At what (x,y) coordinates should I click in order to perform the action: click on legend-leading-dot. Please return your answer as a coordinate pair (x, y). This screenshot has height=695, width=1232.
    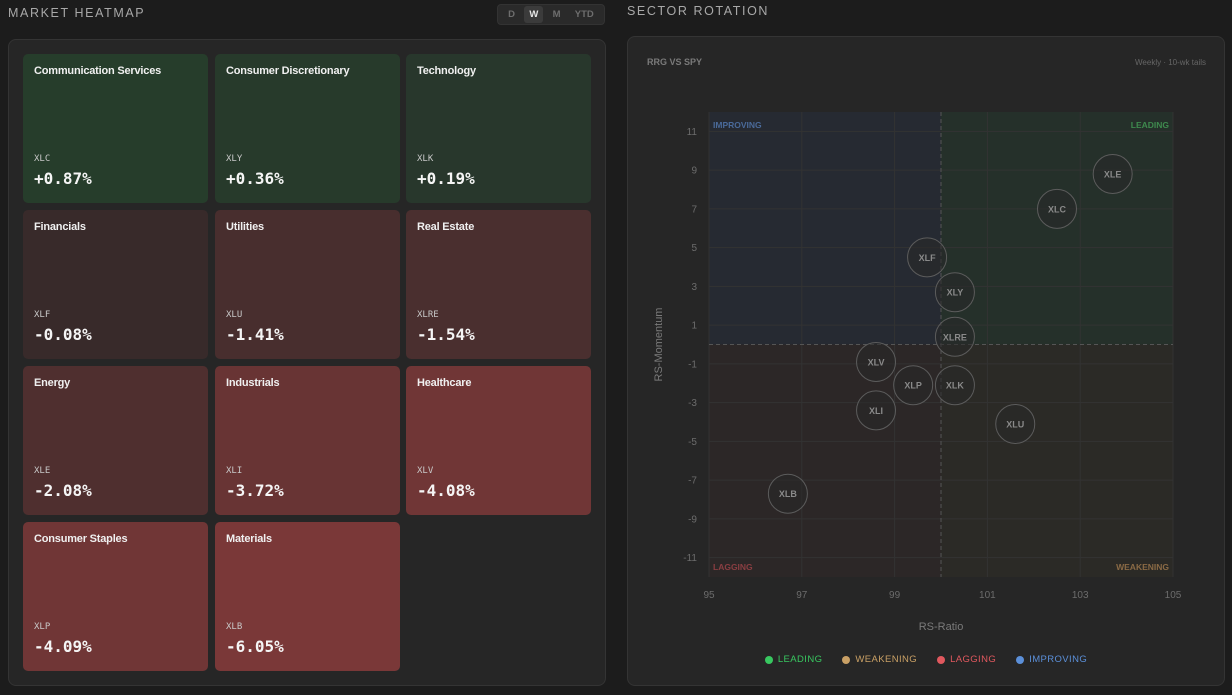
    Looking at the image, I should click on (768, 659).